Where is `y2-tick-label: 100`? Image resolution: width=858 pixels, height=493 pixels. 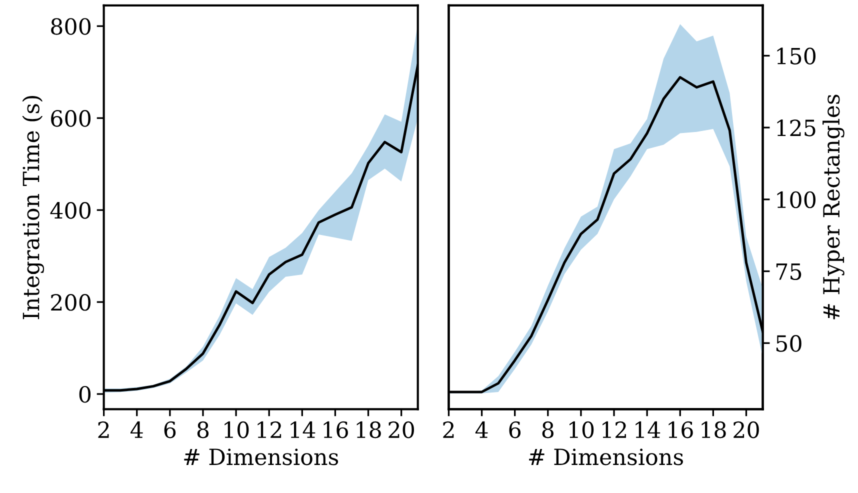 y2-tick-label: 100 is located at coordinates (796, 199).